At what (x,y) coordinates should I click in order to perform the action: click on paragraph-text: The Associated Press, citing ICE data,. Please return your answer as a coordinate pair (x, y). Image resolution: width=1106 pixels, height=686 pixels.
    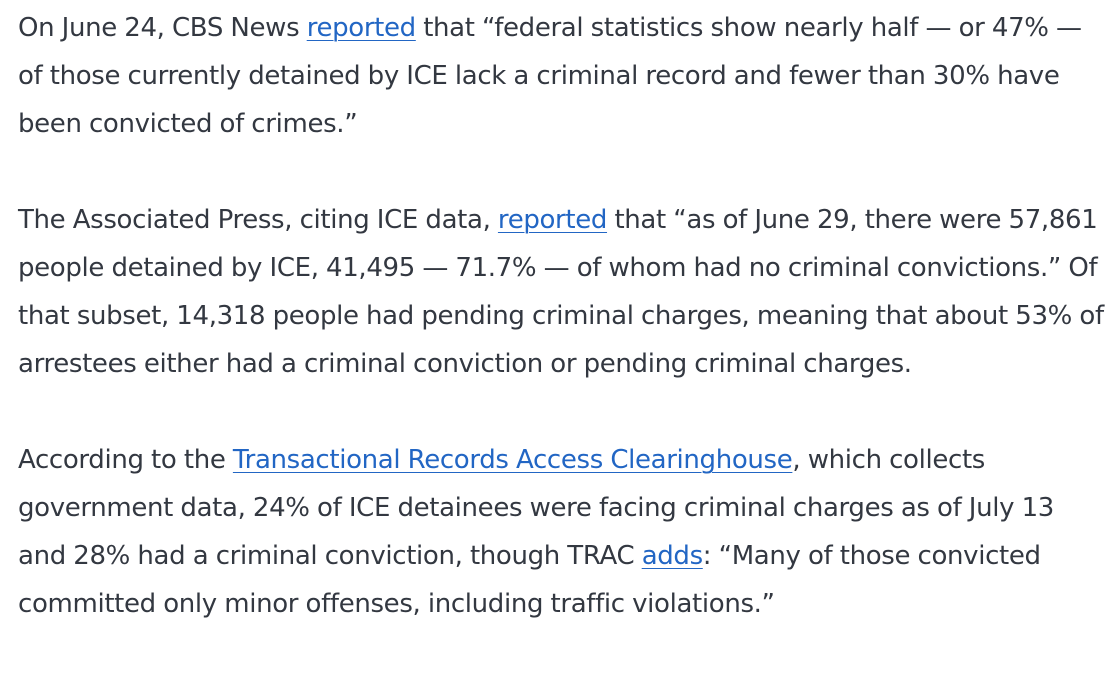
    Looking at the image, I should click on (258, 220).